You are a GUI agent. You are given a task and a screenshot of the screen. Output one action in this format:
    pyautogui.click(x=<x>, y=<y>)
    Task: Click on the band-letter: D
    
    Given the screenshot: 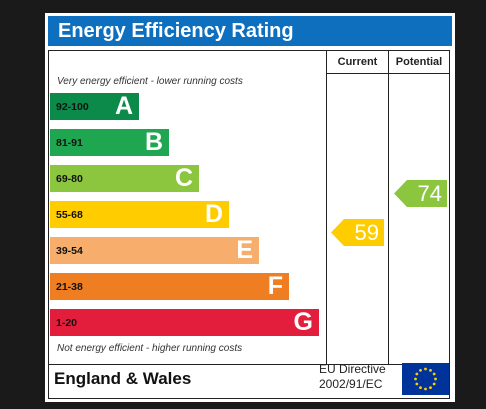 What is the action you would take?
    pyautogui.click(x=213, y=214)
    